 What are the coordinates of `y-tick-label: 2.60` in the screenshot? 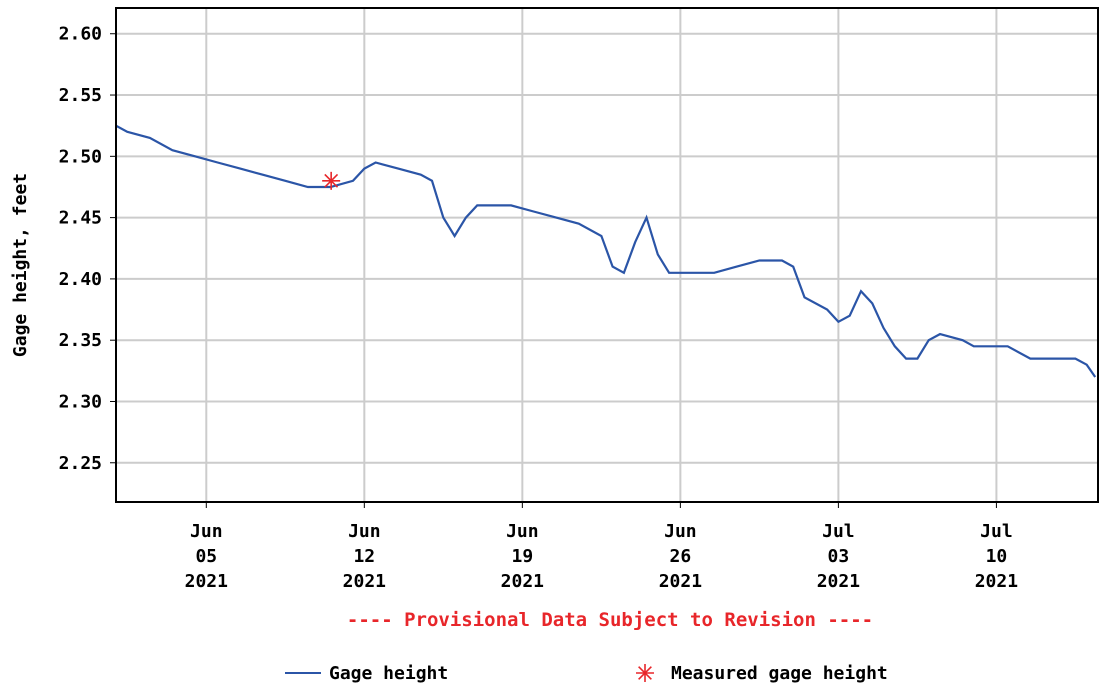 It's located at (80, 34).